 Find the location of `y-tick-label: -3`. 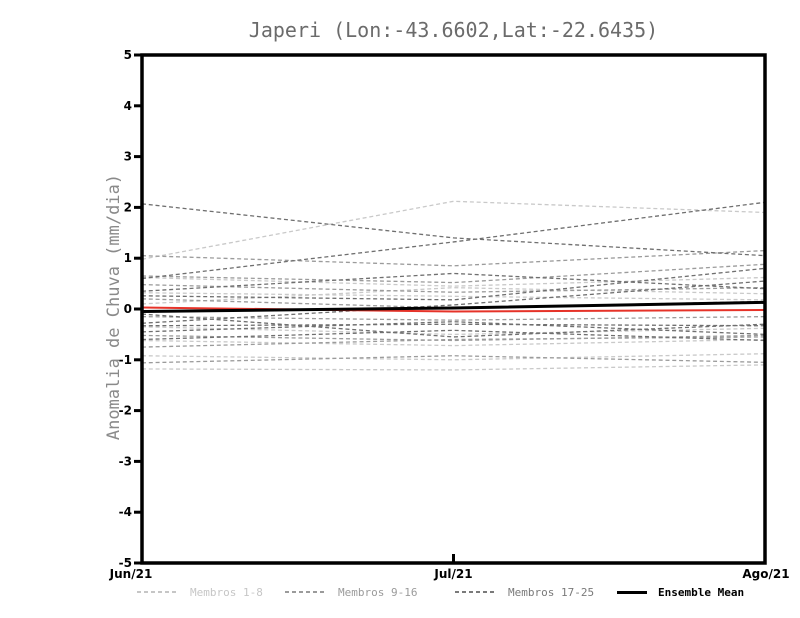

y-tick-label: -3 is located at coordinates (125, 461).